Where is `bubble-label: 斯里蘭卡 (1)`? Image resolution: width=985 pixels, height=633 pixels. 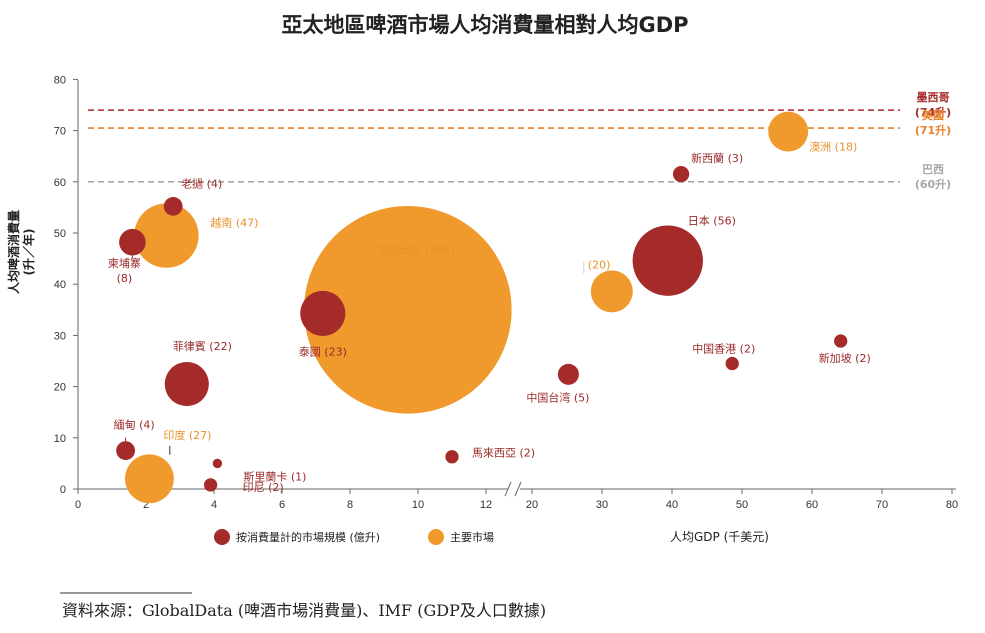 bubble-label: 斯里蘭卡 (1) is located at coordinates (274, 476).